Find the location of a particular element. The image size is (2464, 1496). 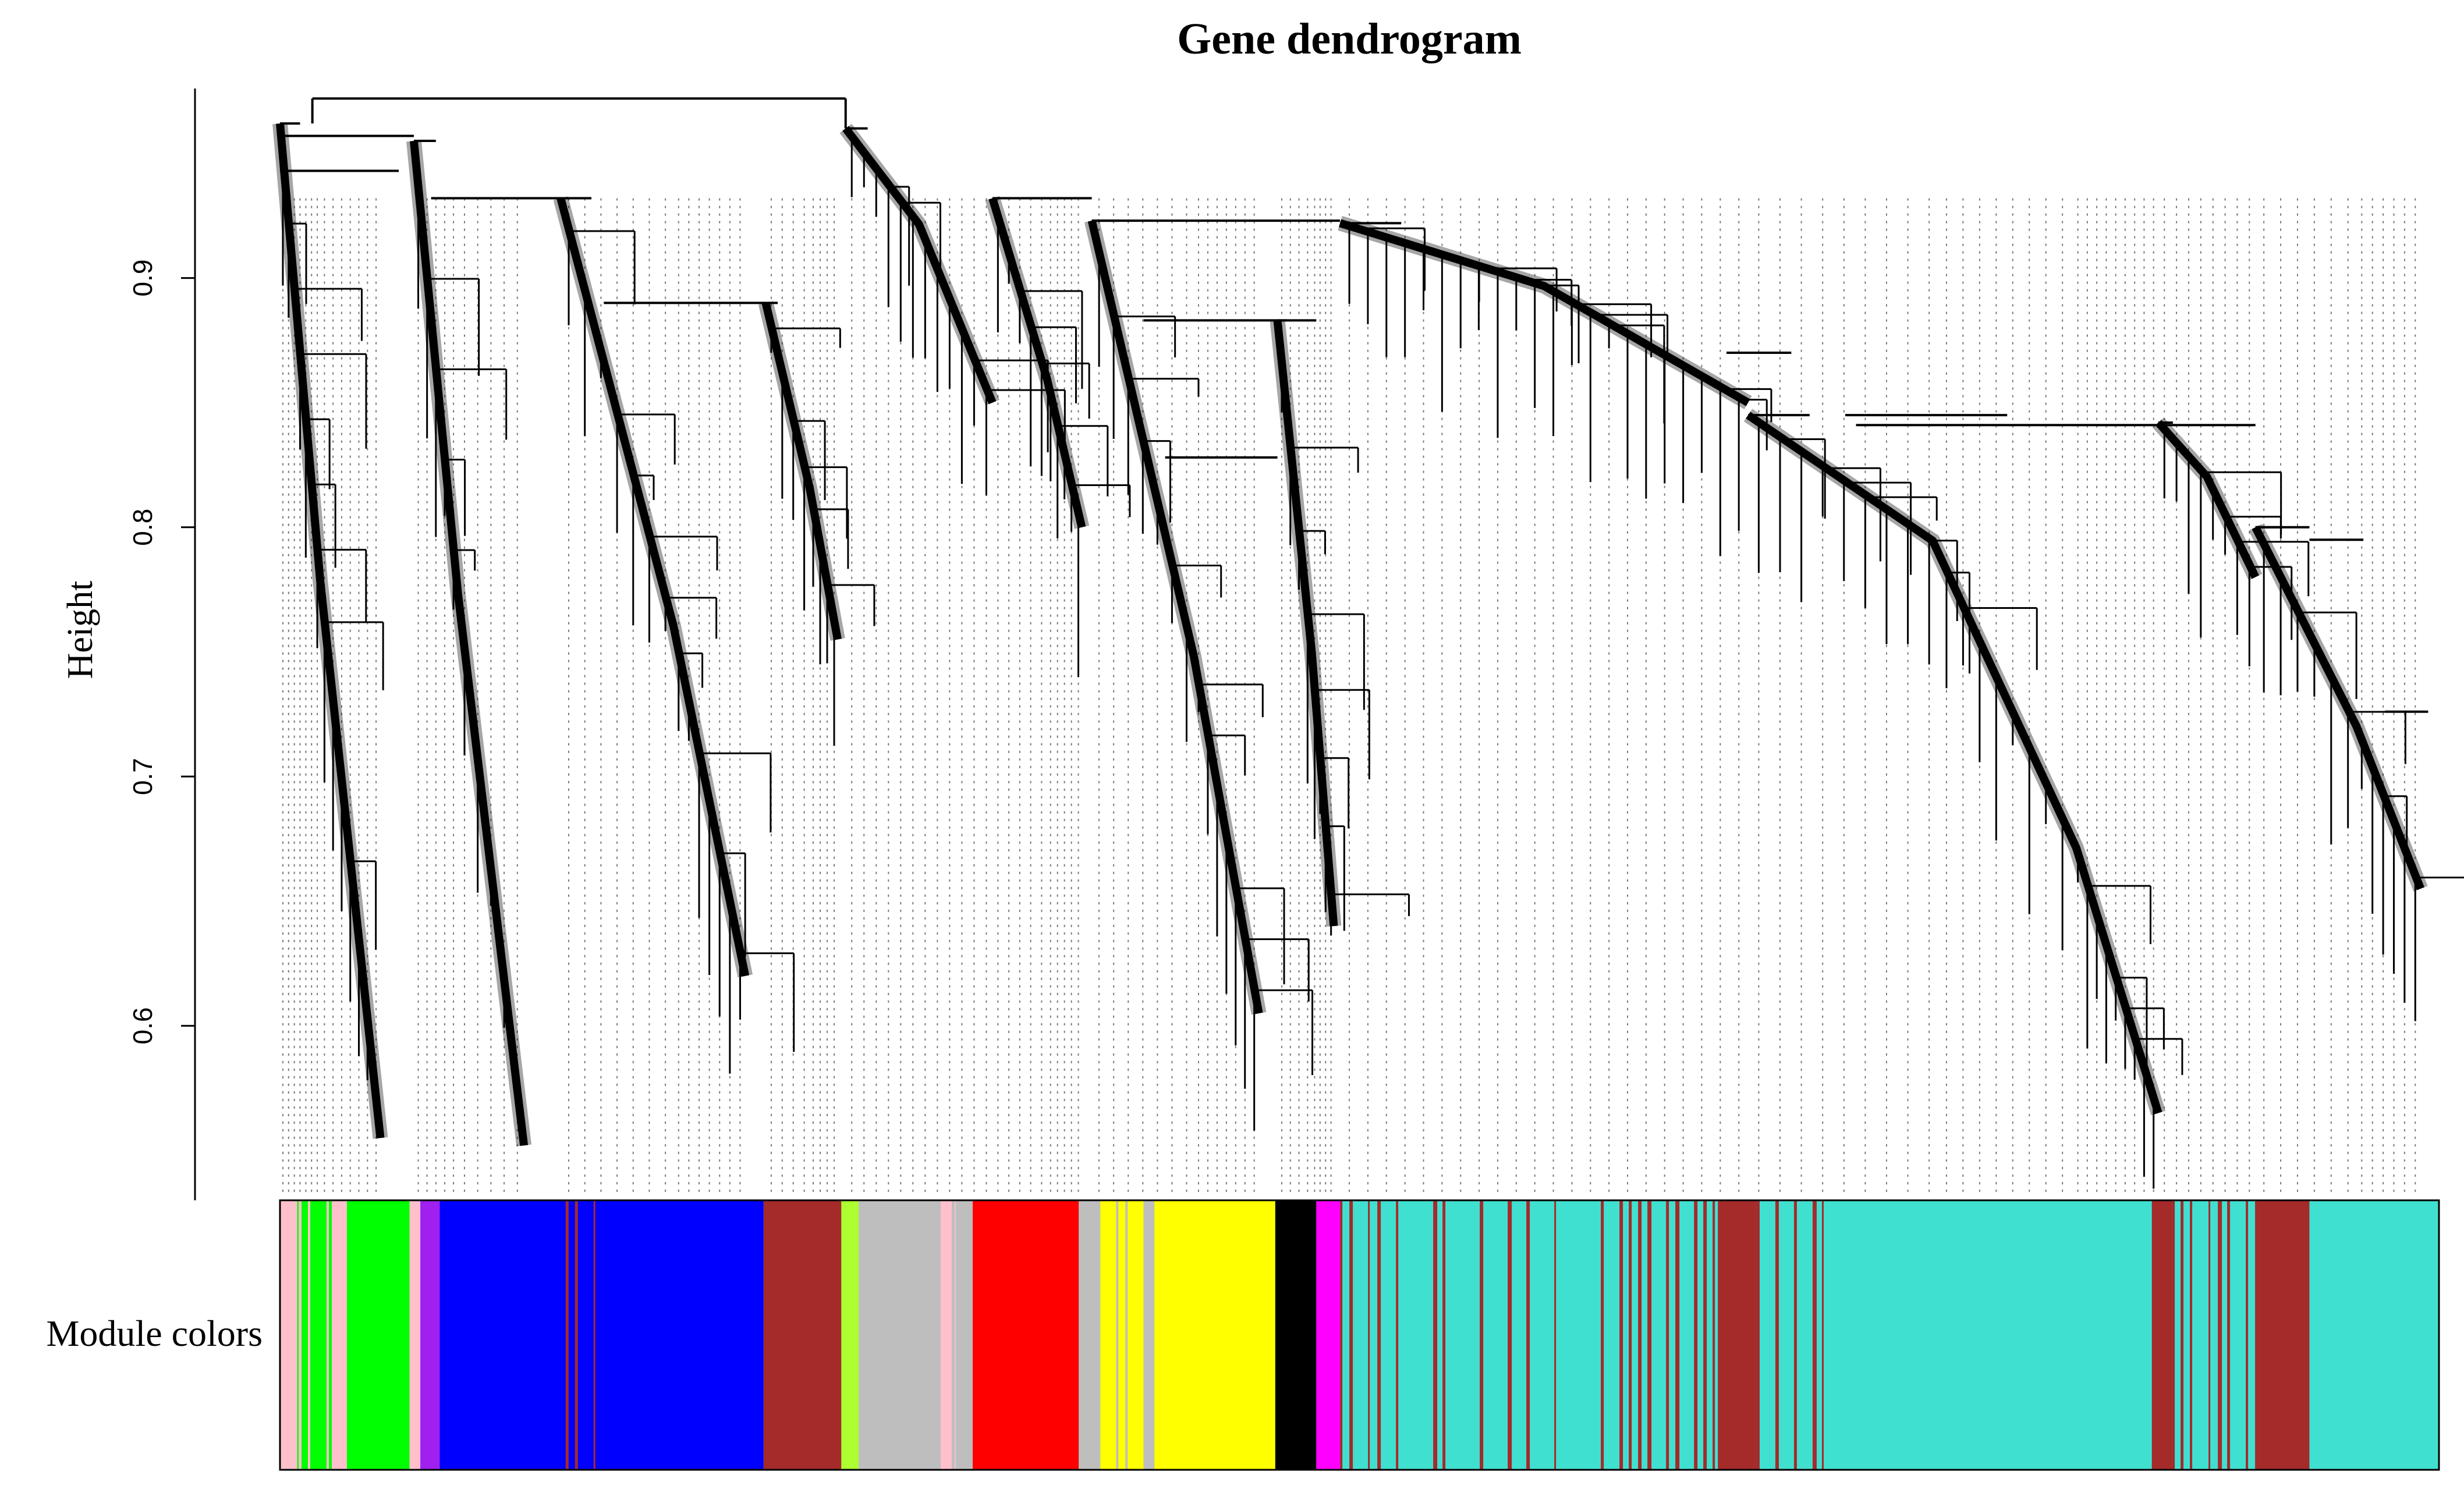

module-segment-greenyellow is located at coordinates (850, 1335).